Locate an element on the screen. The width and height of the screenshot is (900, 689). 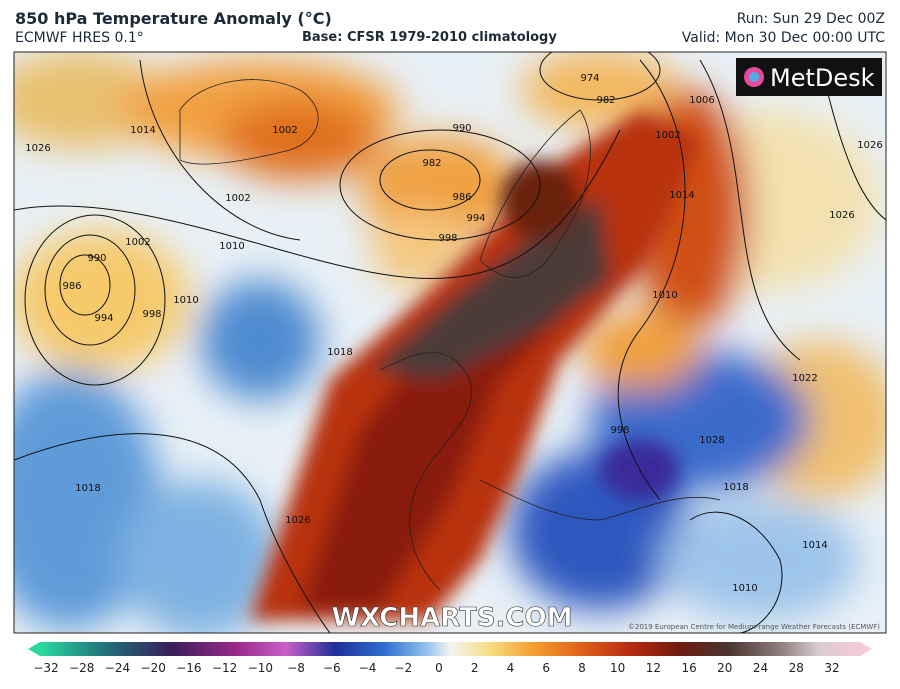
colorbar-label: 12 is located at coordinates (653, 668).